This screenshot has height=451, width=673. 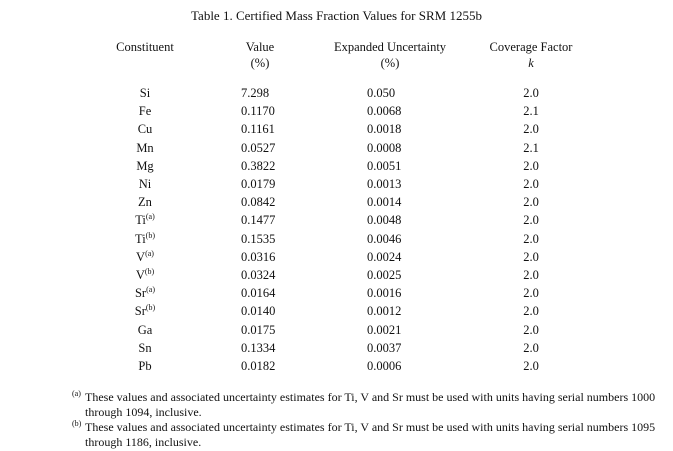 What do you see at coordinates (260, 47) in the screenshot?
I see `header-label: Value` at bounding box center [260, 47].